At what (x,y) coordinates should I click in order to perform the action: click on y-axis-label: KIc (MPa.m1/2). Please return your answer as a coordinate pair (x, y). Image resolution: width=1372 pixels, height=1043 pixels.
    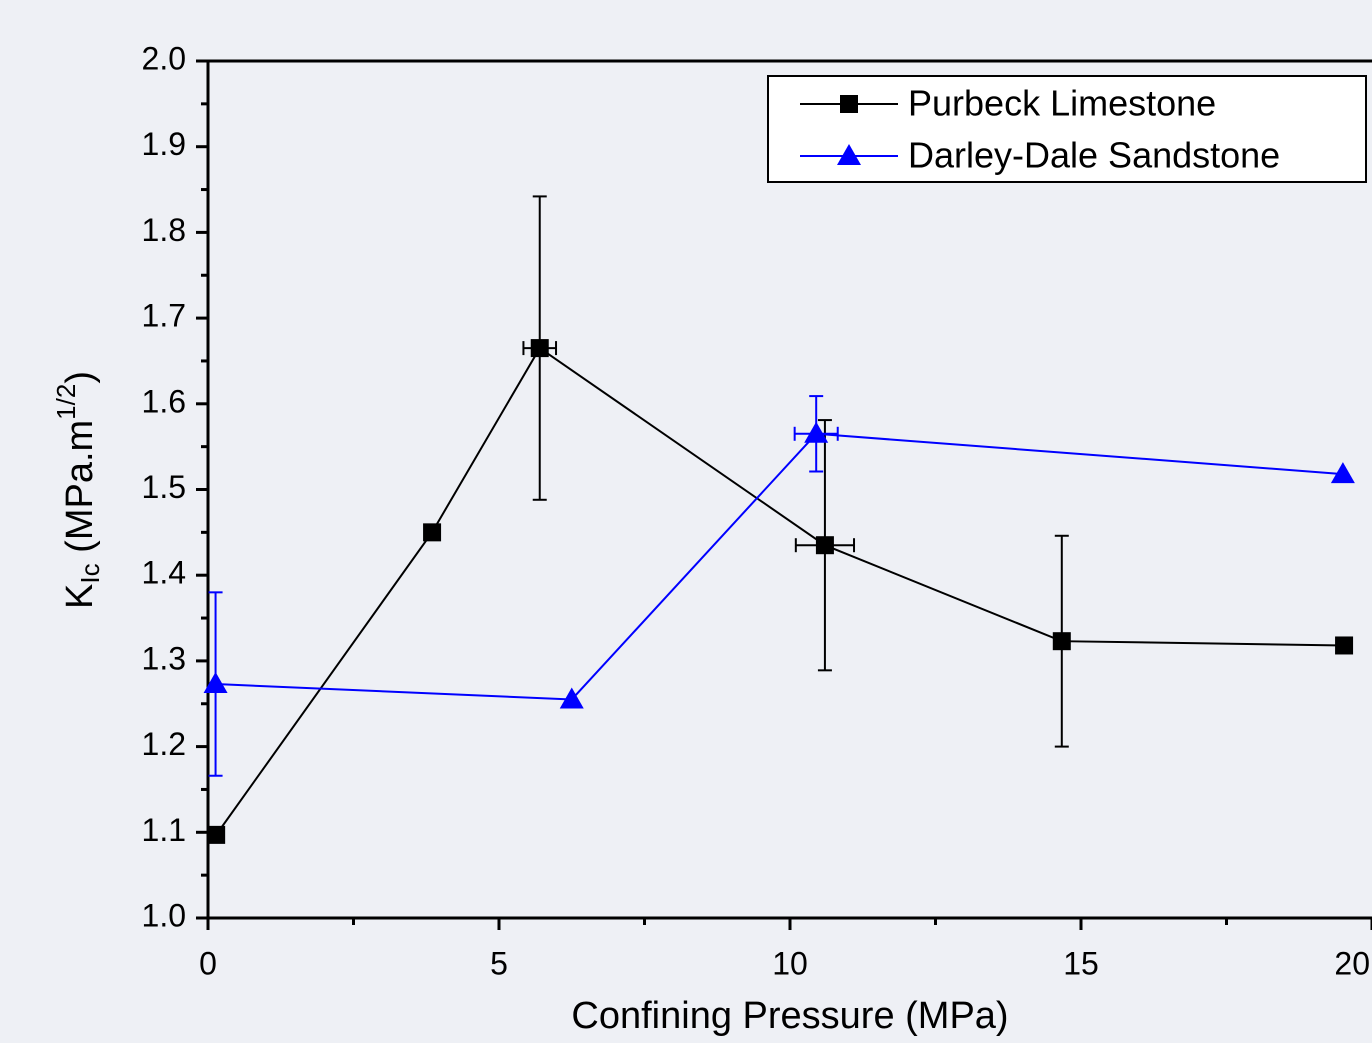
    Looking at the image, I should click on (78, 490).